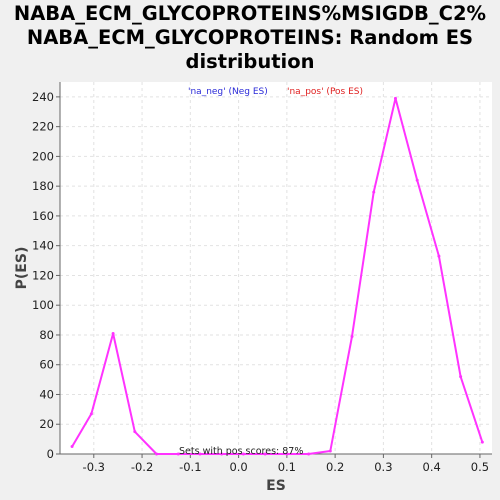  What do you see at coordinates (43, 97) in the screenshot?
I see `y-tick-label: 240` at bounding box center [43, 97].